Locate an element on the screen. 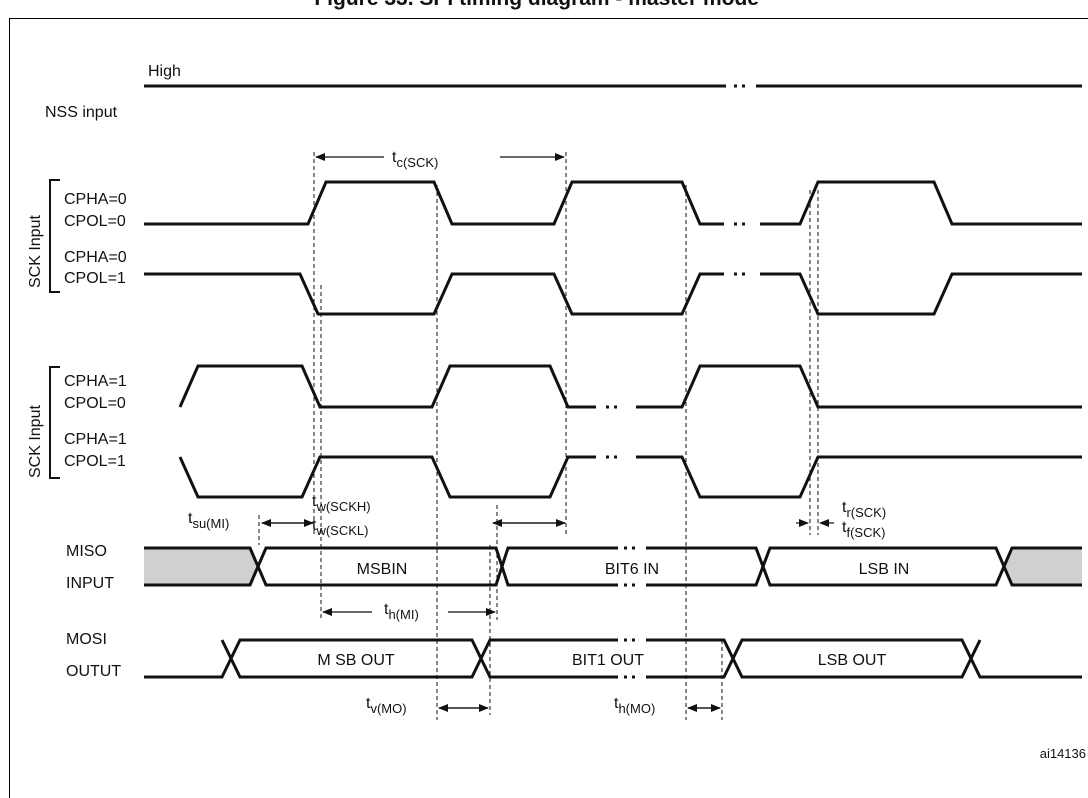  cpha0-cpol0-cpol-label: CPOL=0 is located at coordinates (95, 221).